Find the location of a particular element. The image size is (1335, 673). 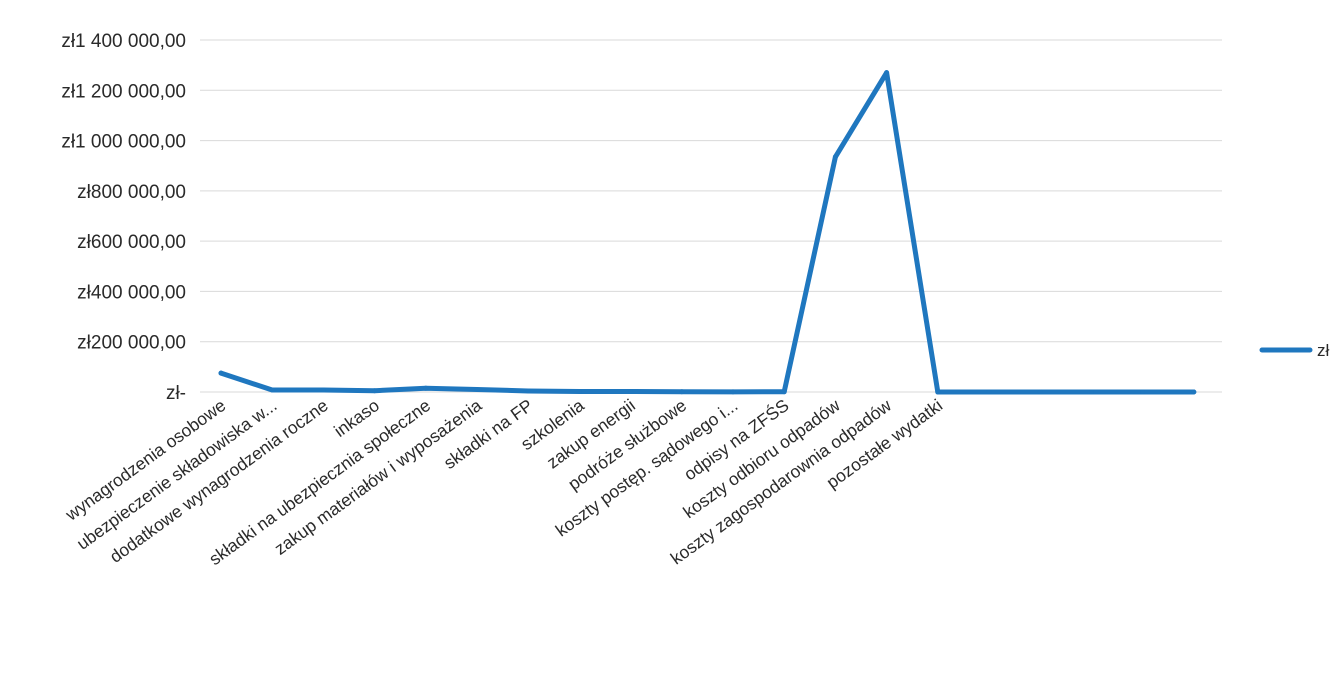

y-tick-label: zł800 000,00 is located at coordinates (131, 192).